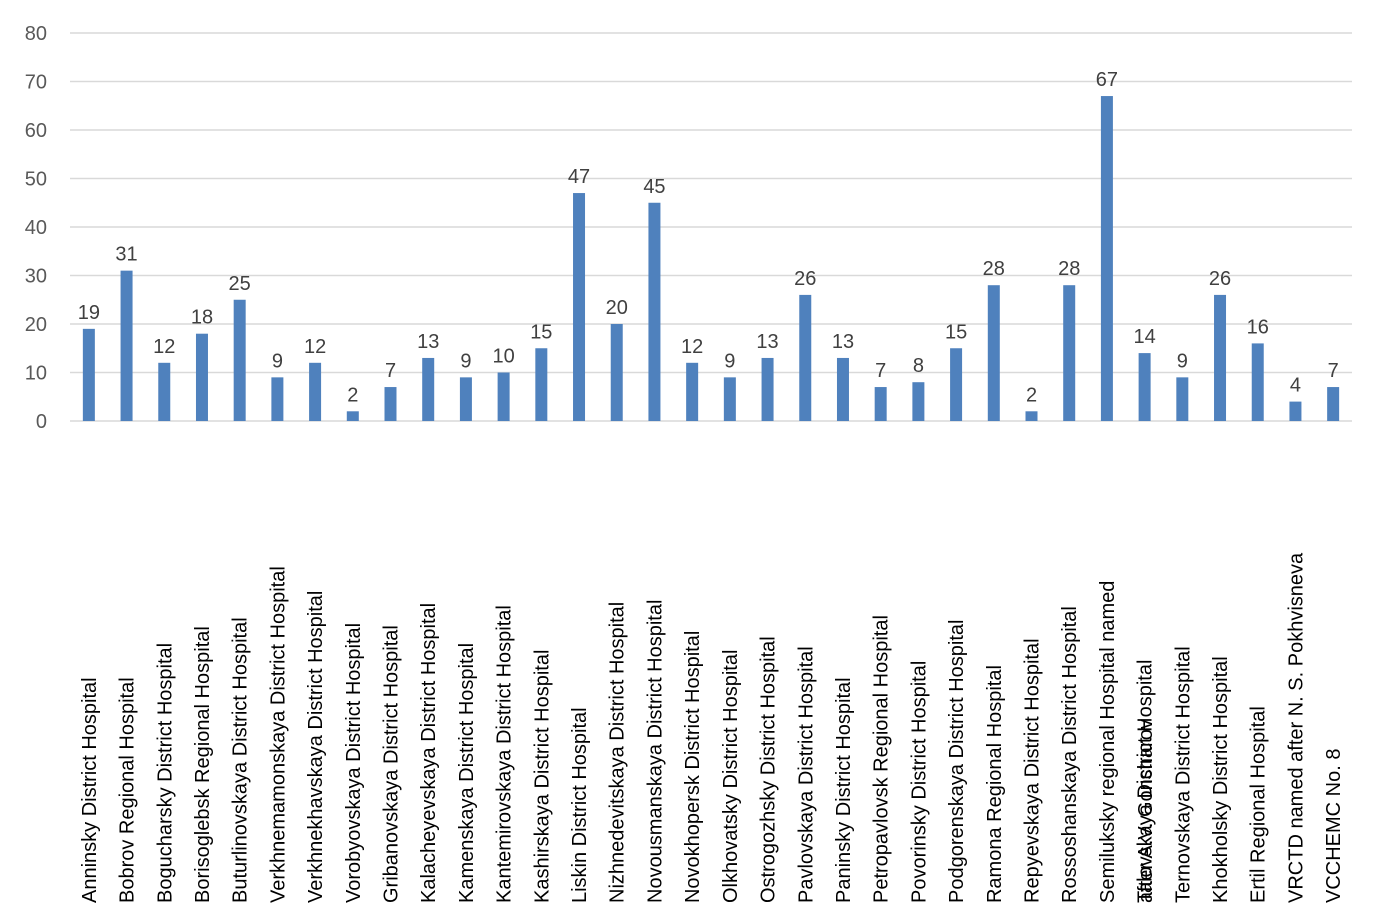  What do you see at coordinates (957, 761) in the screenshot?
I see `x-category-label: Podgorenskaya District Hospital` at bounding box center [957, 761].